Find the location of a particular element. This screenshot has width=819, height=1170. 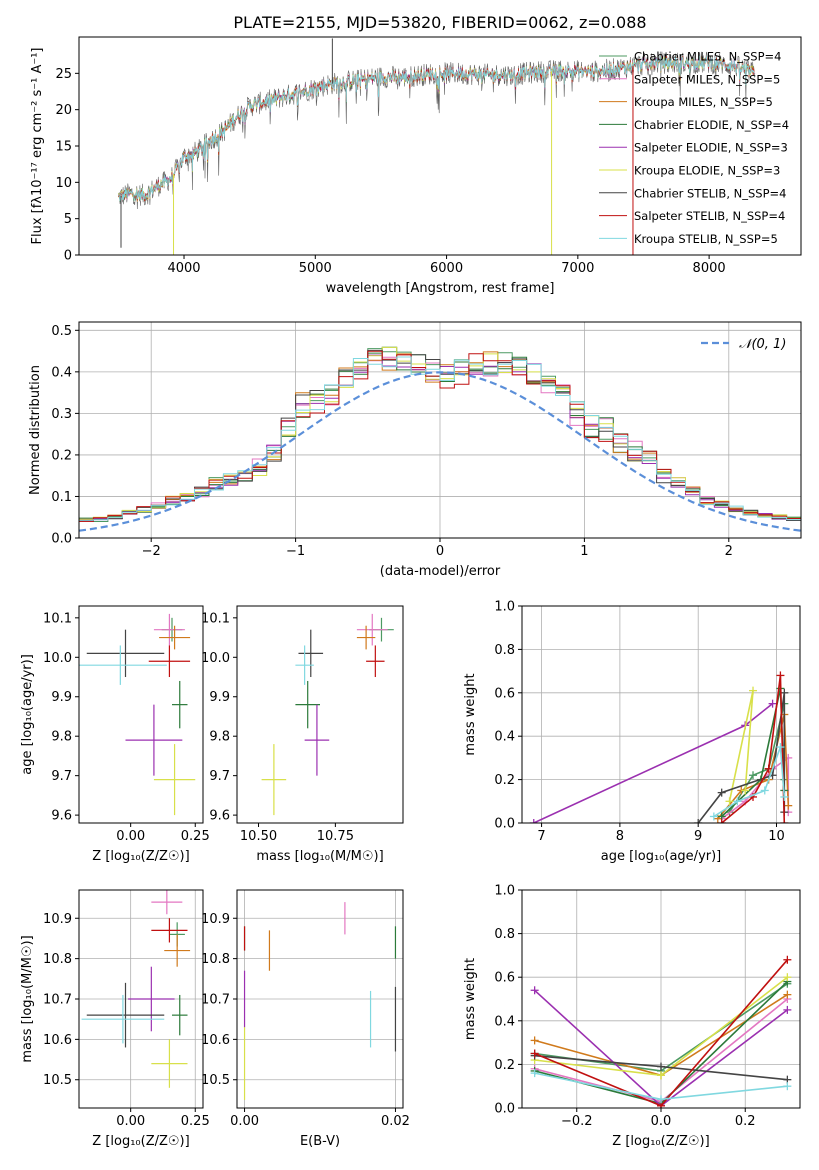

legend-label: 𝒩(0, 1) is located at coordinates (762, 344).